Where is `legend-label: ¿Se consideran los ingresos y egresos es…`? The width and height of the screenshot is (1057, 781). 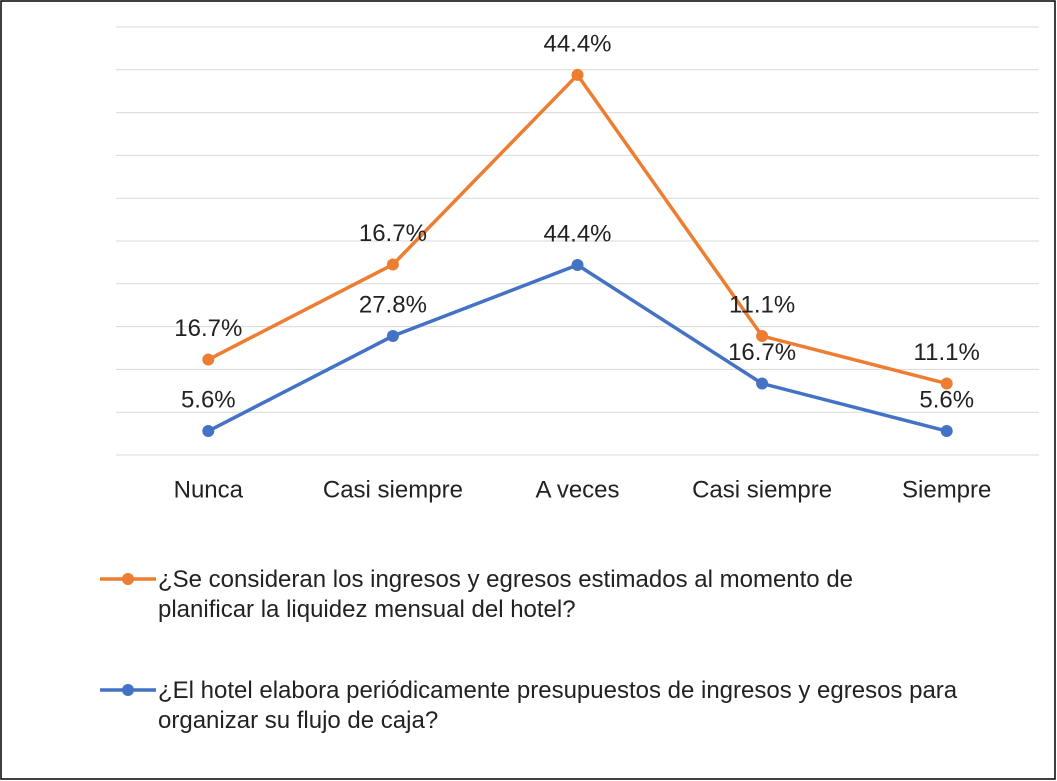 legend-label: ¿Se consideran los ingresos y egresos es… is located at coordinates (506, 594).